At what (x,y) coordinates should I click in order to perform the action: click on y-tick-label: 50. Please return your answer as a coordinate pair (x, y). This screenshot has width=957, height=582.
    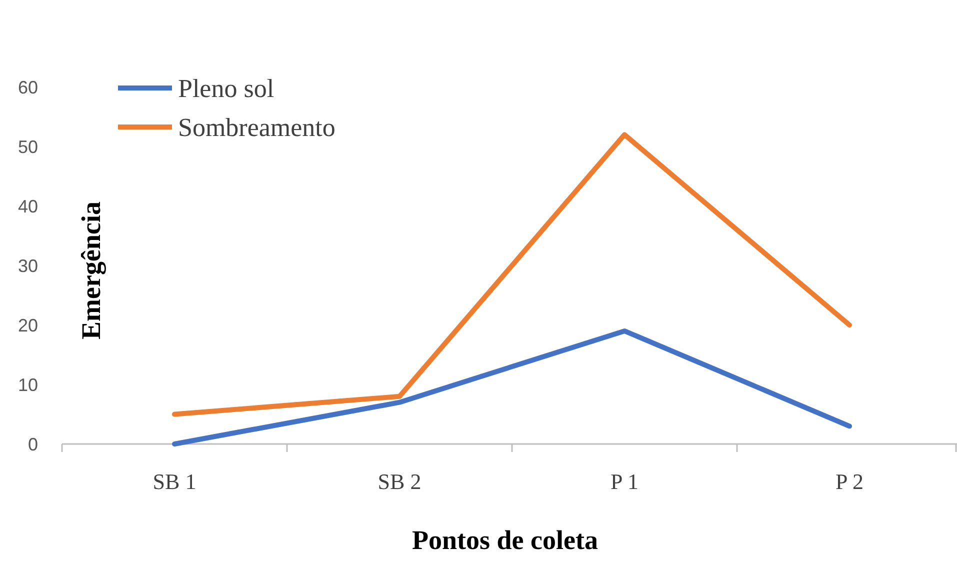
    Looking at the image, I should click on (28, 146).